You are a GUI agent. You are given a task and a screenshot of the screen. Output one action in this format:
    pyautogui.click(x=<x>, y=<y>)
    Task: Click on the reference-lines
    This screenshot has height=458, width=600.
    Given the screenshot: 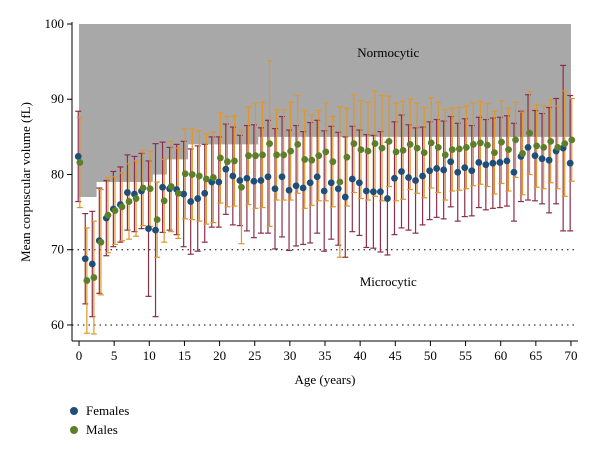 What is the action you would take?
    pyautogui.click(x=325, y=287)
    